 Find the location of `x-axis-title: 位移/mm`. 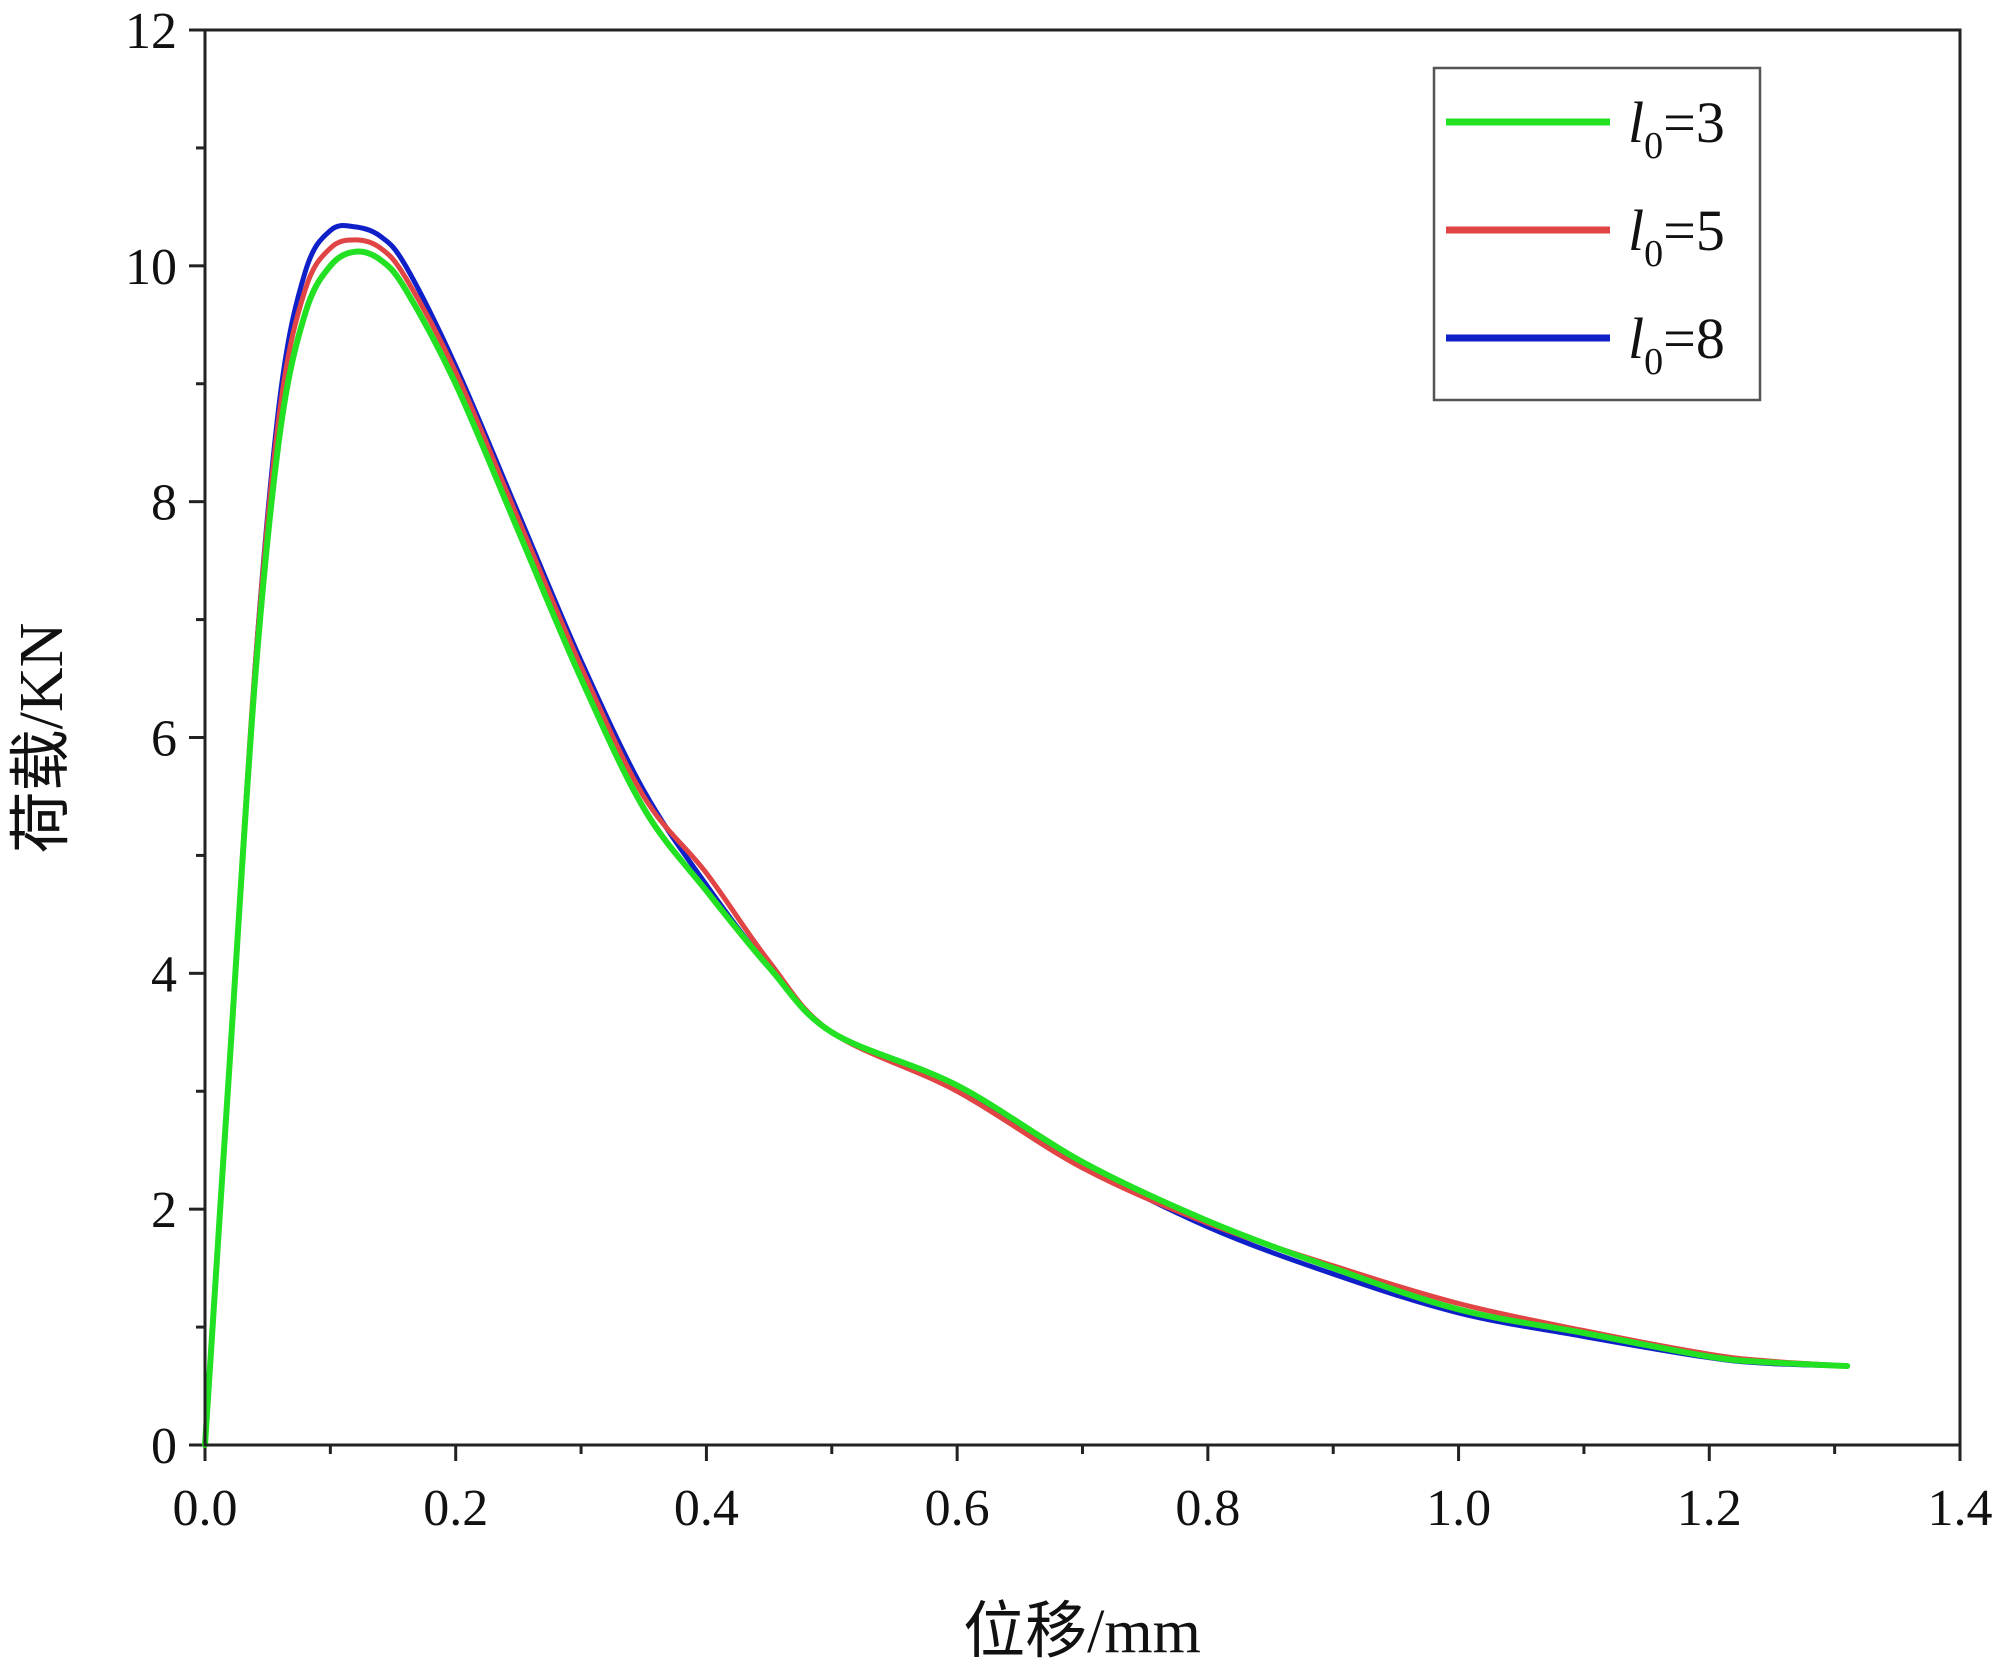

x-axis-title: 位移/mm is located at coordinates (1082, 1630).